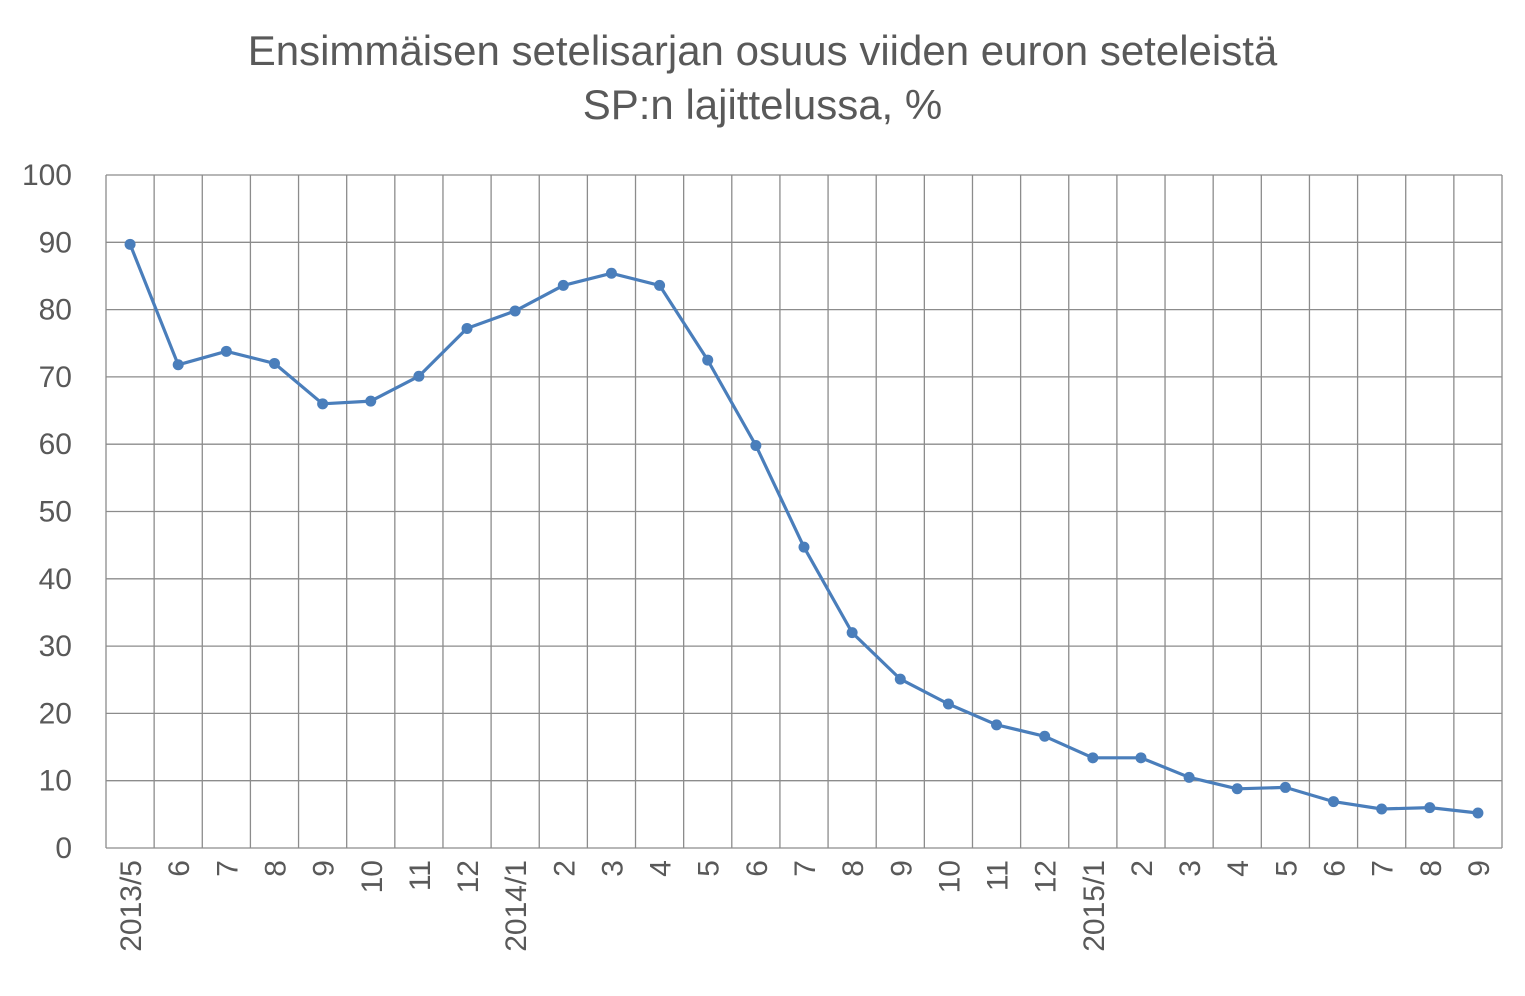 The height and width of the screenshot is (996, 1525). What do you see at coordinates (55, 646) in the screenshot?
I see `y-tick-label: 30` at bounding box center [55, 646].